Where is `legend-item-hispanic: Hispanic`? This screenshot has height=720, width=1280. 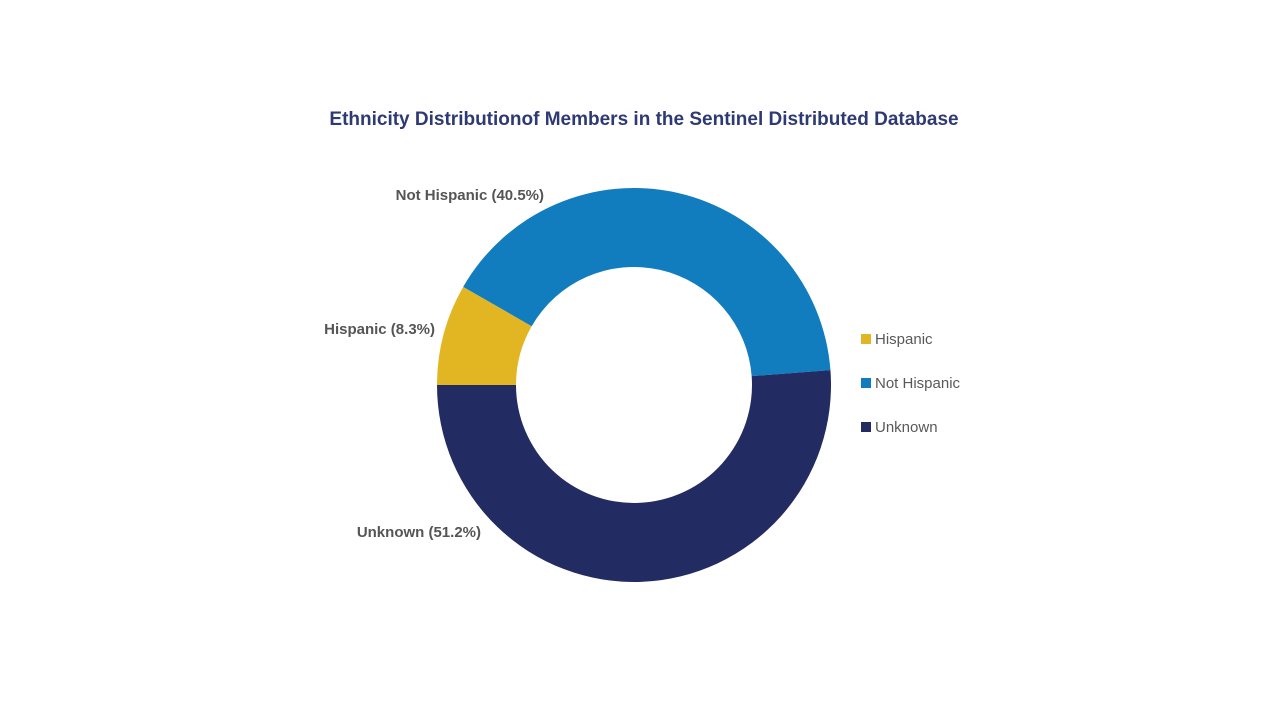
legend-item-hispanic: Hispanic is located at coordinates (897, 339).